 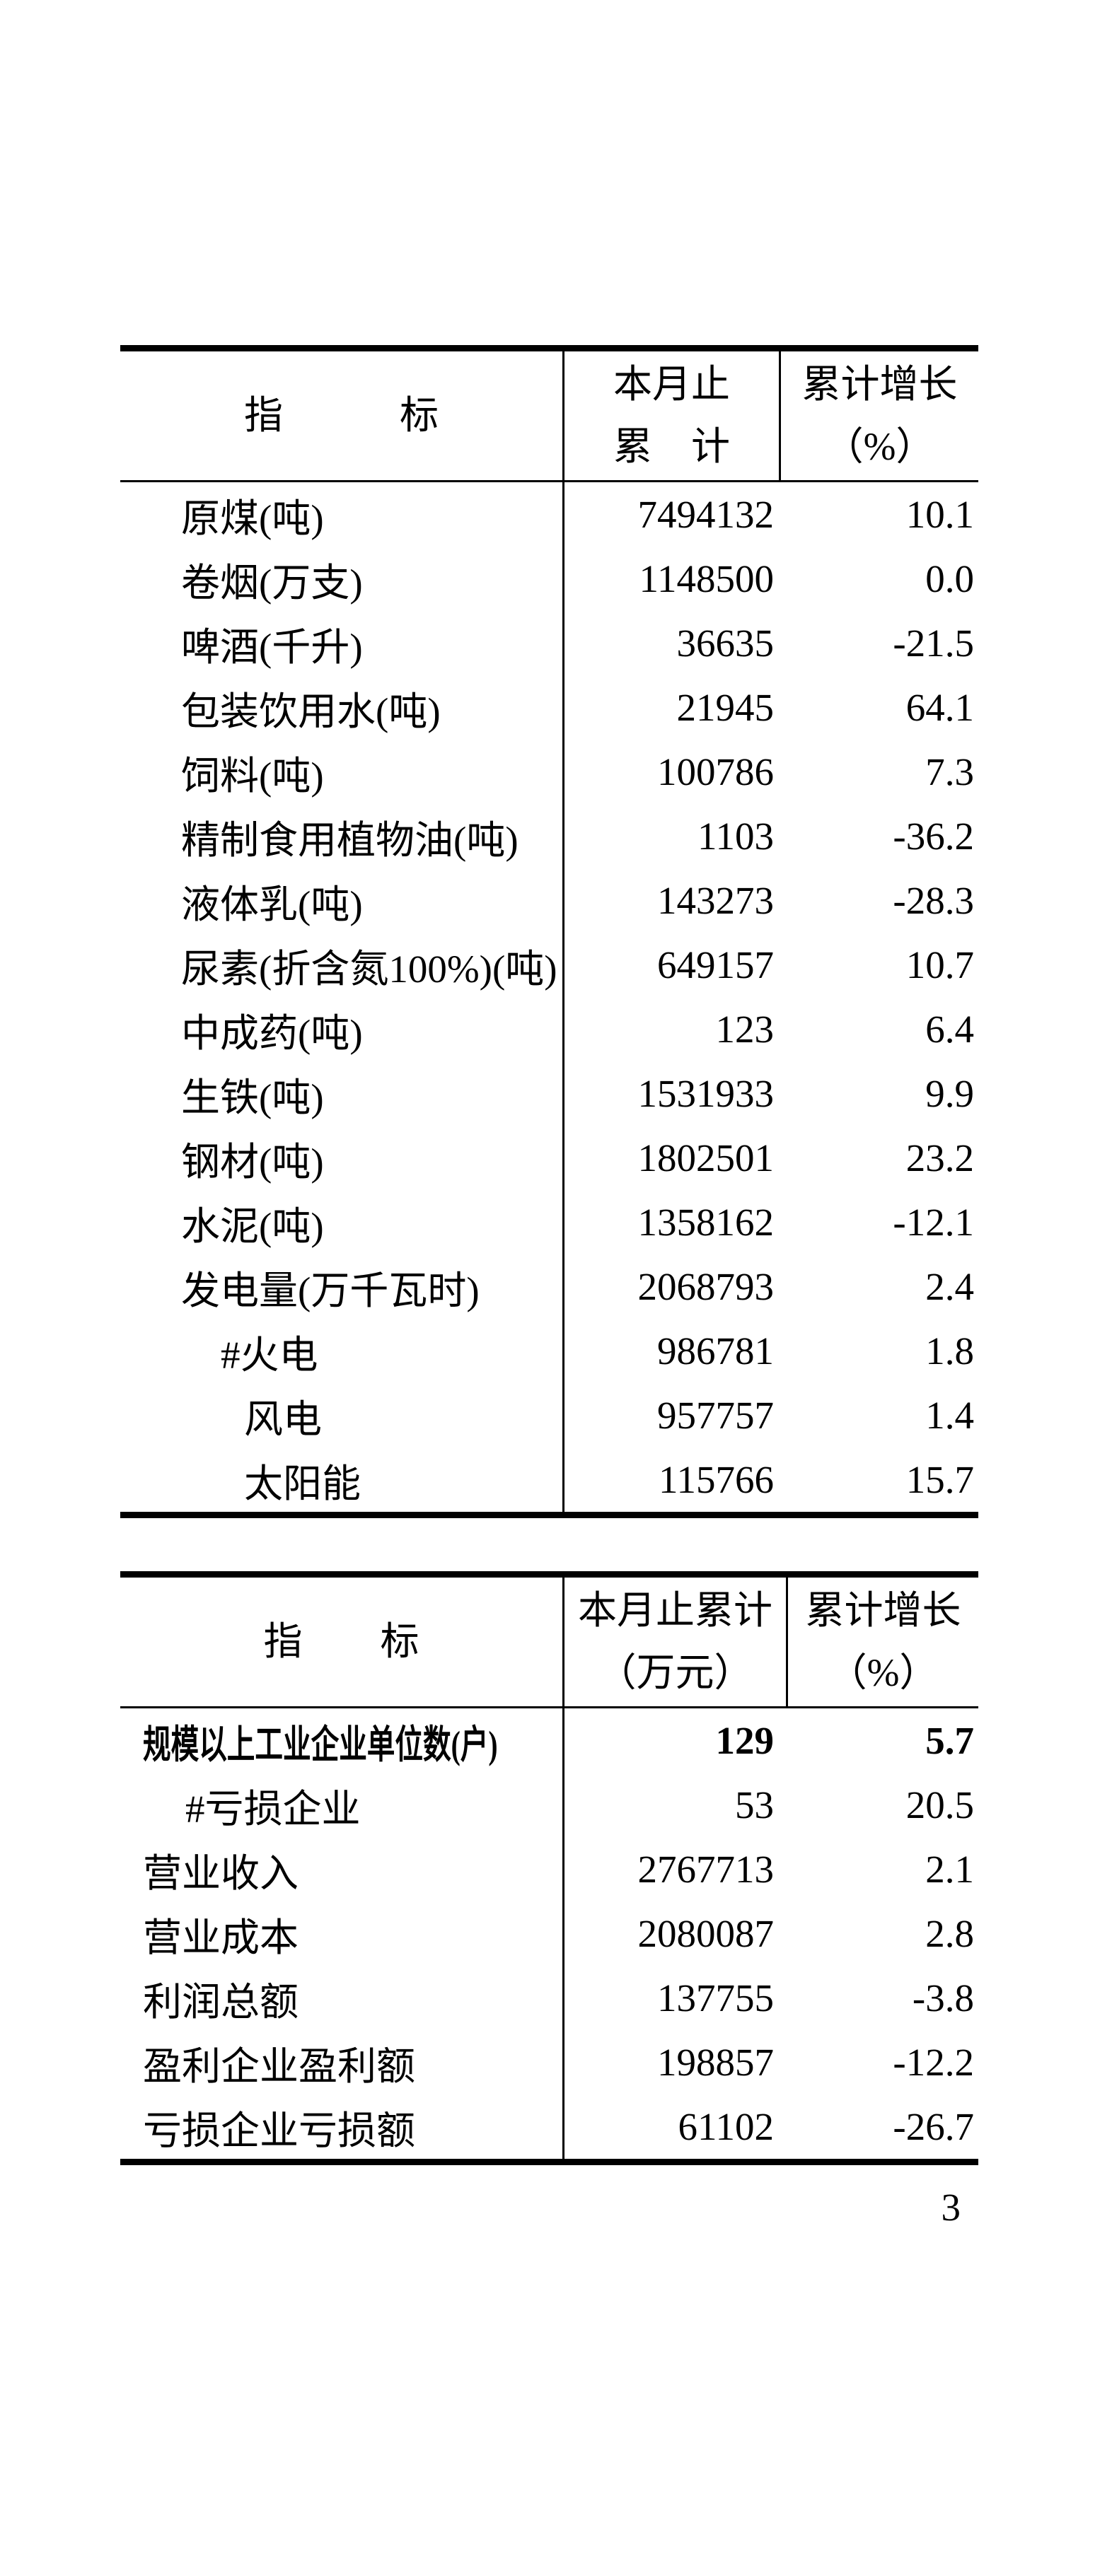 I want to click on cumulative-value: 137755, so click(x=715, y=1998).